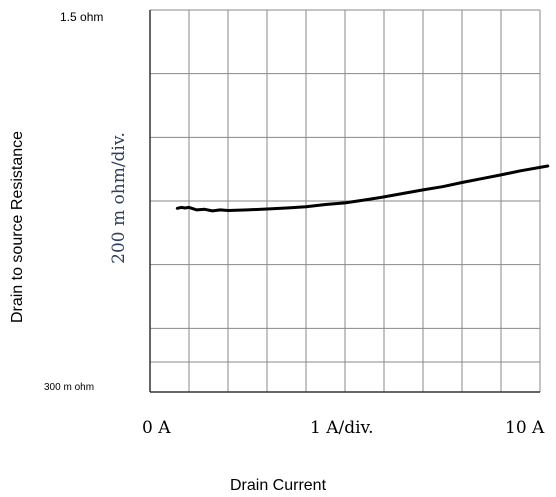  What do you see at coordinates (278, 485) in the screenshot?
I see `x-axis-label: Drain Current` at bounding box center [278, 485].